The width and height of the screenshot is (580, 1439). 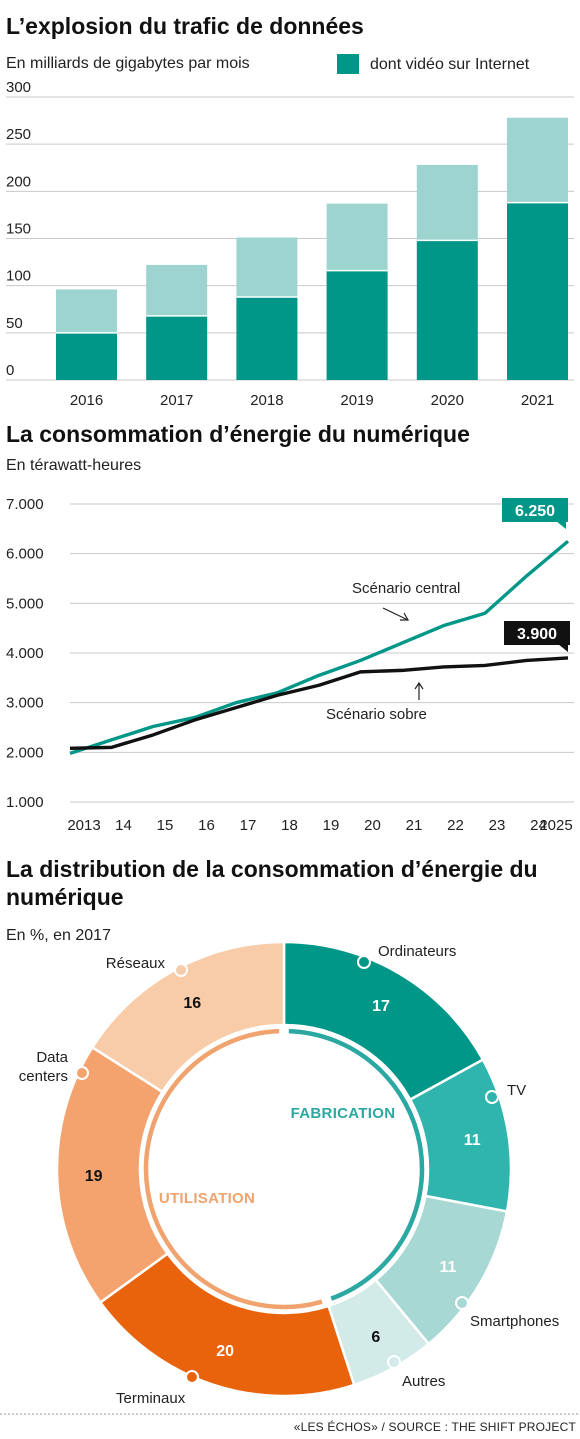 I want to click on legend-label-video: dont vidéo sur Internet, so click(x=450, y=64).